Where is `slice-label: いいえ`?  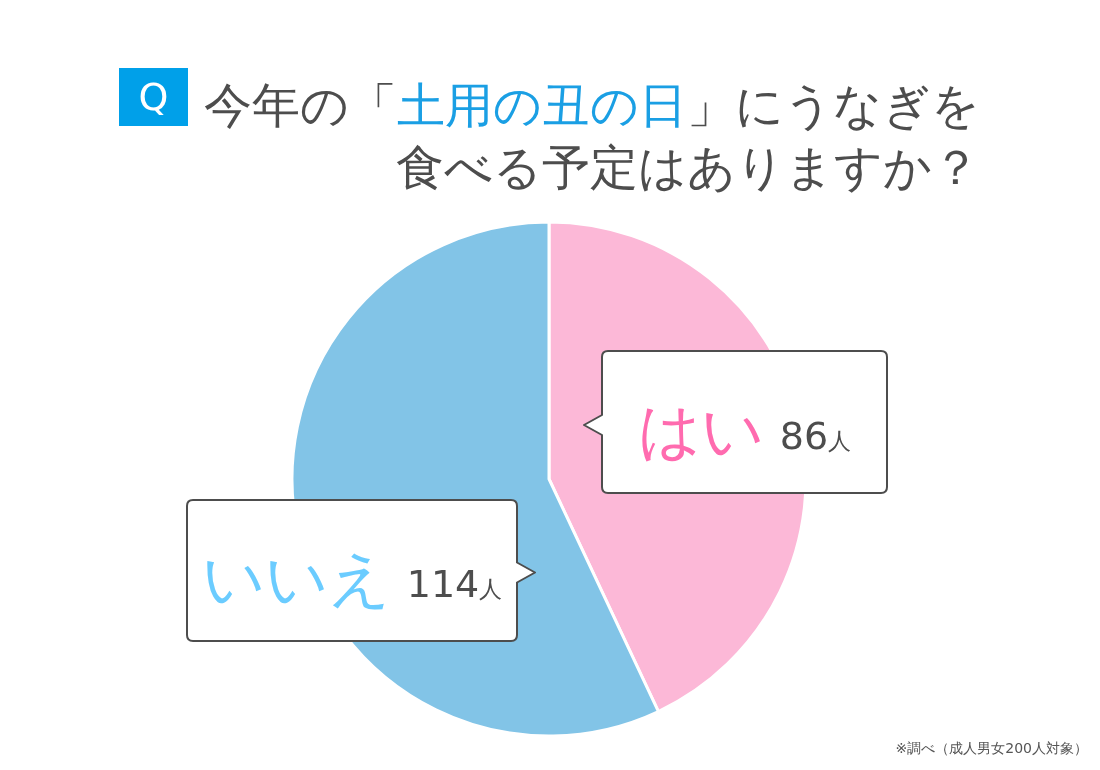
slice-label: いいえ is located at coordinates (296, 579).